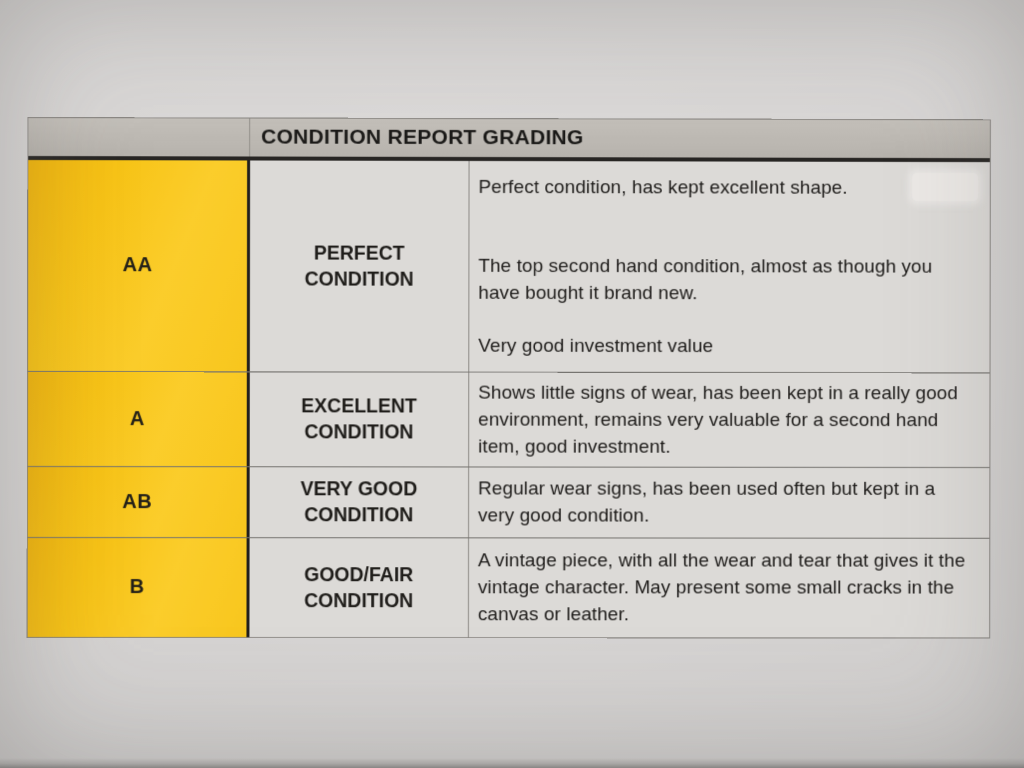 The width and height of the screenshot is (1024, 768). Describe the element at coordinates (359, 406) in the screenshot. I see `condition-name-line: EXCELLENT` at that location.